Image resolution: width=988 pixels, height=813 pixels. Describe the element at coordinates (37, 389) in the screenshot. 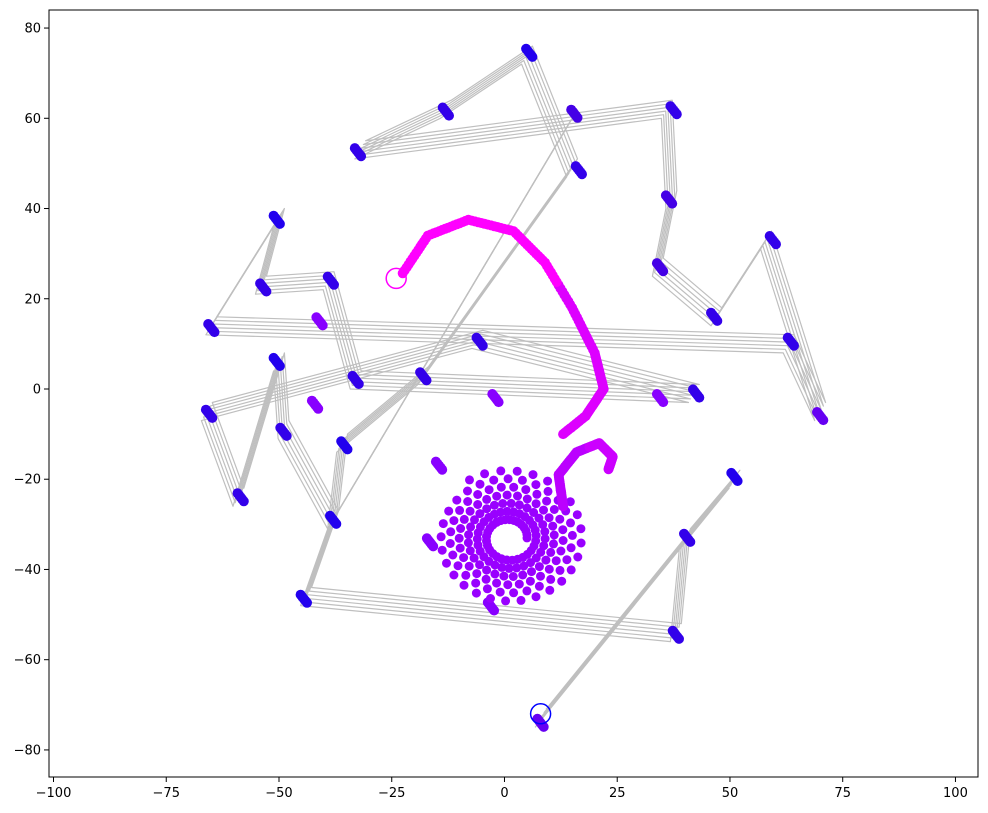

I see `y-tick-label: 0` at that location.